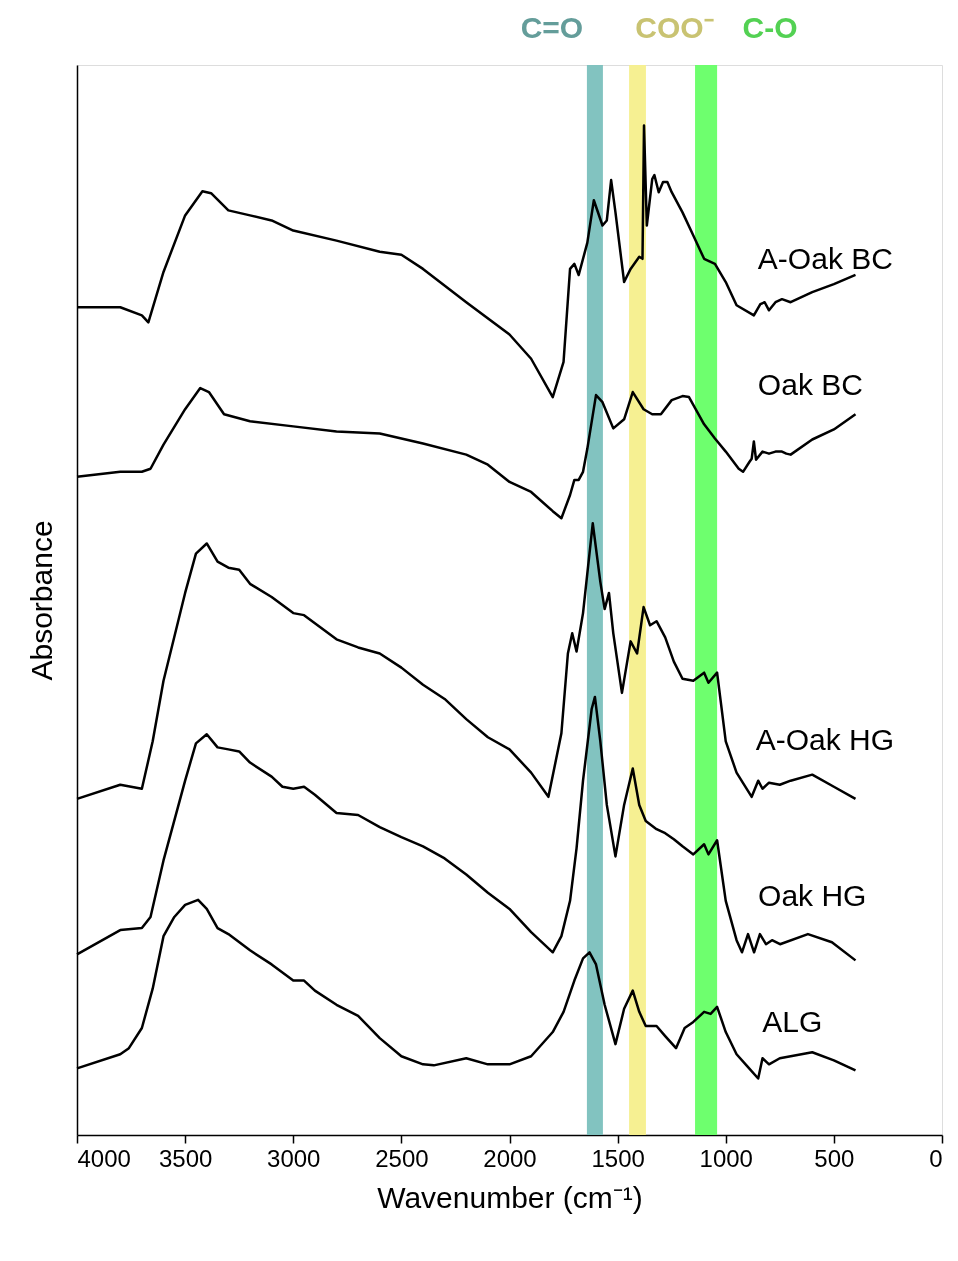 Image resolution: width=958 pixels, height=1261 pixels. Describe the element at coordinates (618, 1158) in the screenshot. I see `x-tick-label: 1500` at that location.